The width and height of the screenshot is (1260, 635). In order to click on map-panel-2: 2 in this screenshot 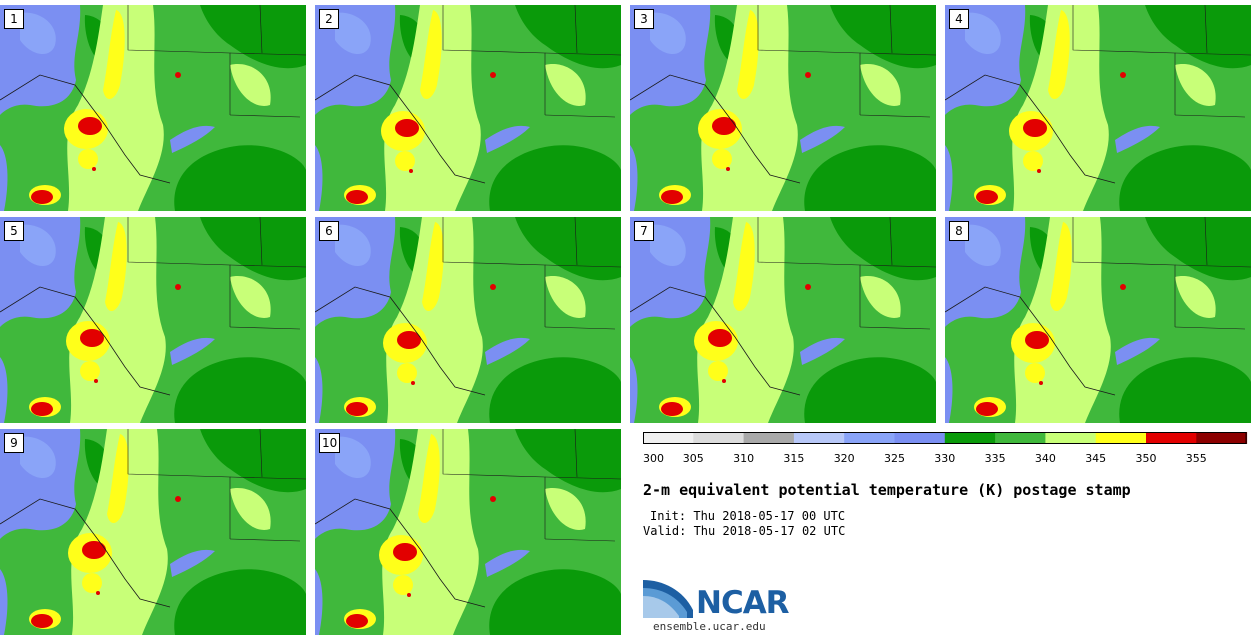, I will do `click(468, 108)`.